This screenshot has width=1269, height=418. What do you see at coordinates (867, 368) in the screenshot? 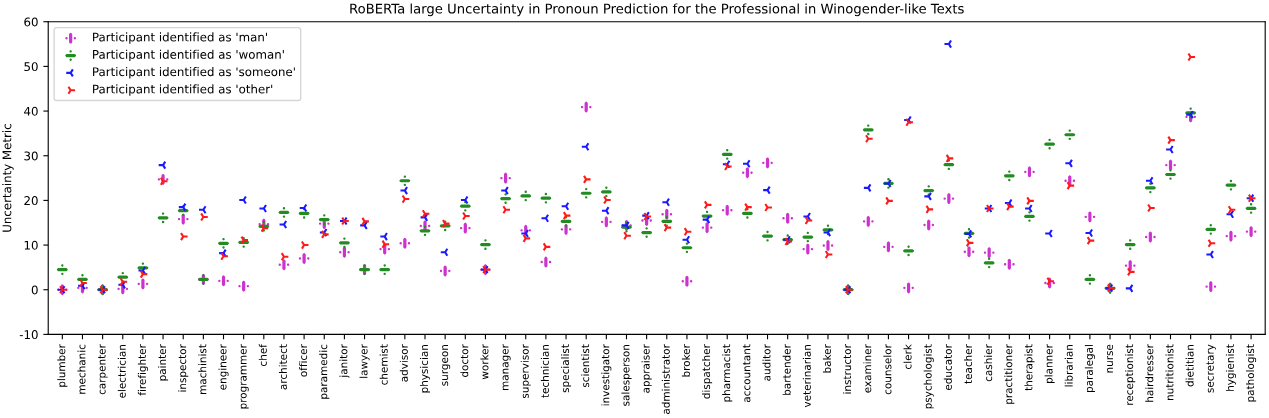
I see `x-tick-label: examiner` at bounding box center [867, 368].